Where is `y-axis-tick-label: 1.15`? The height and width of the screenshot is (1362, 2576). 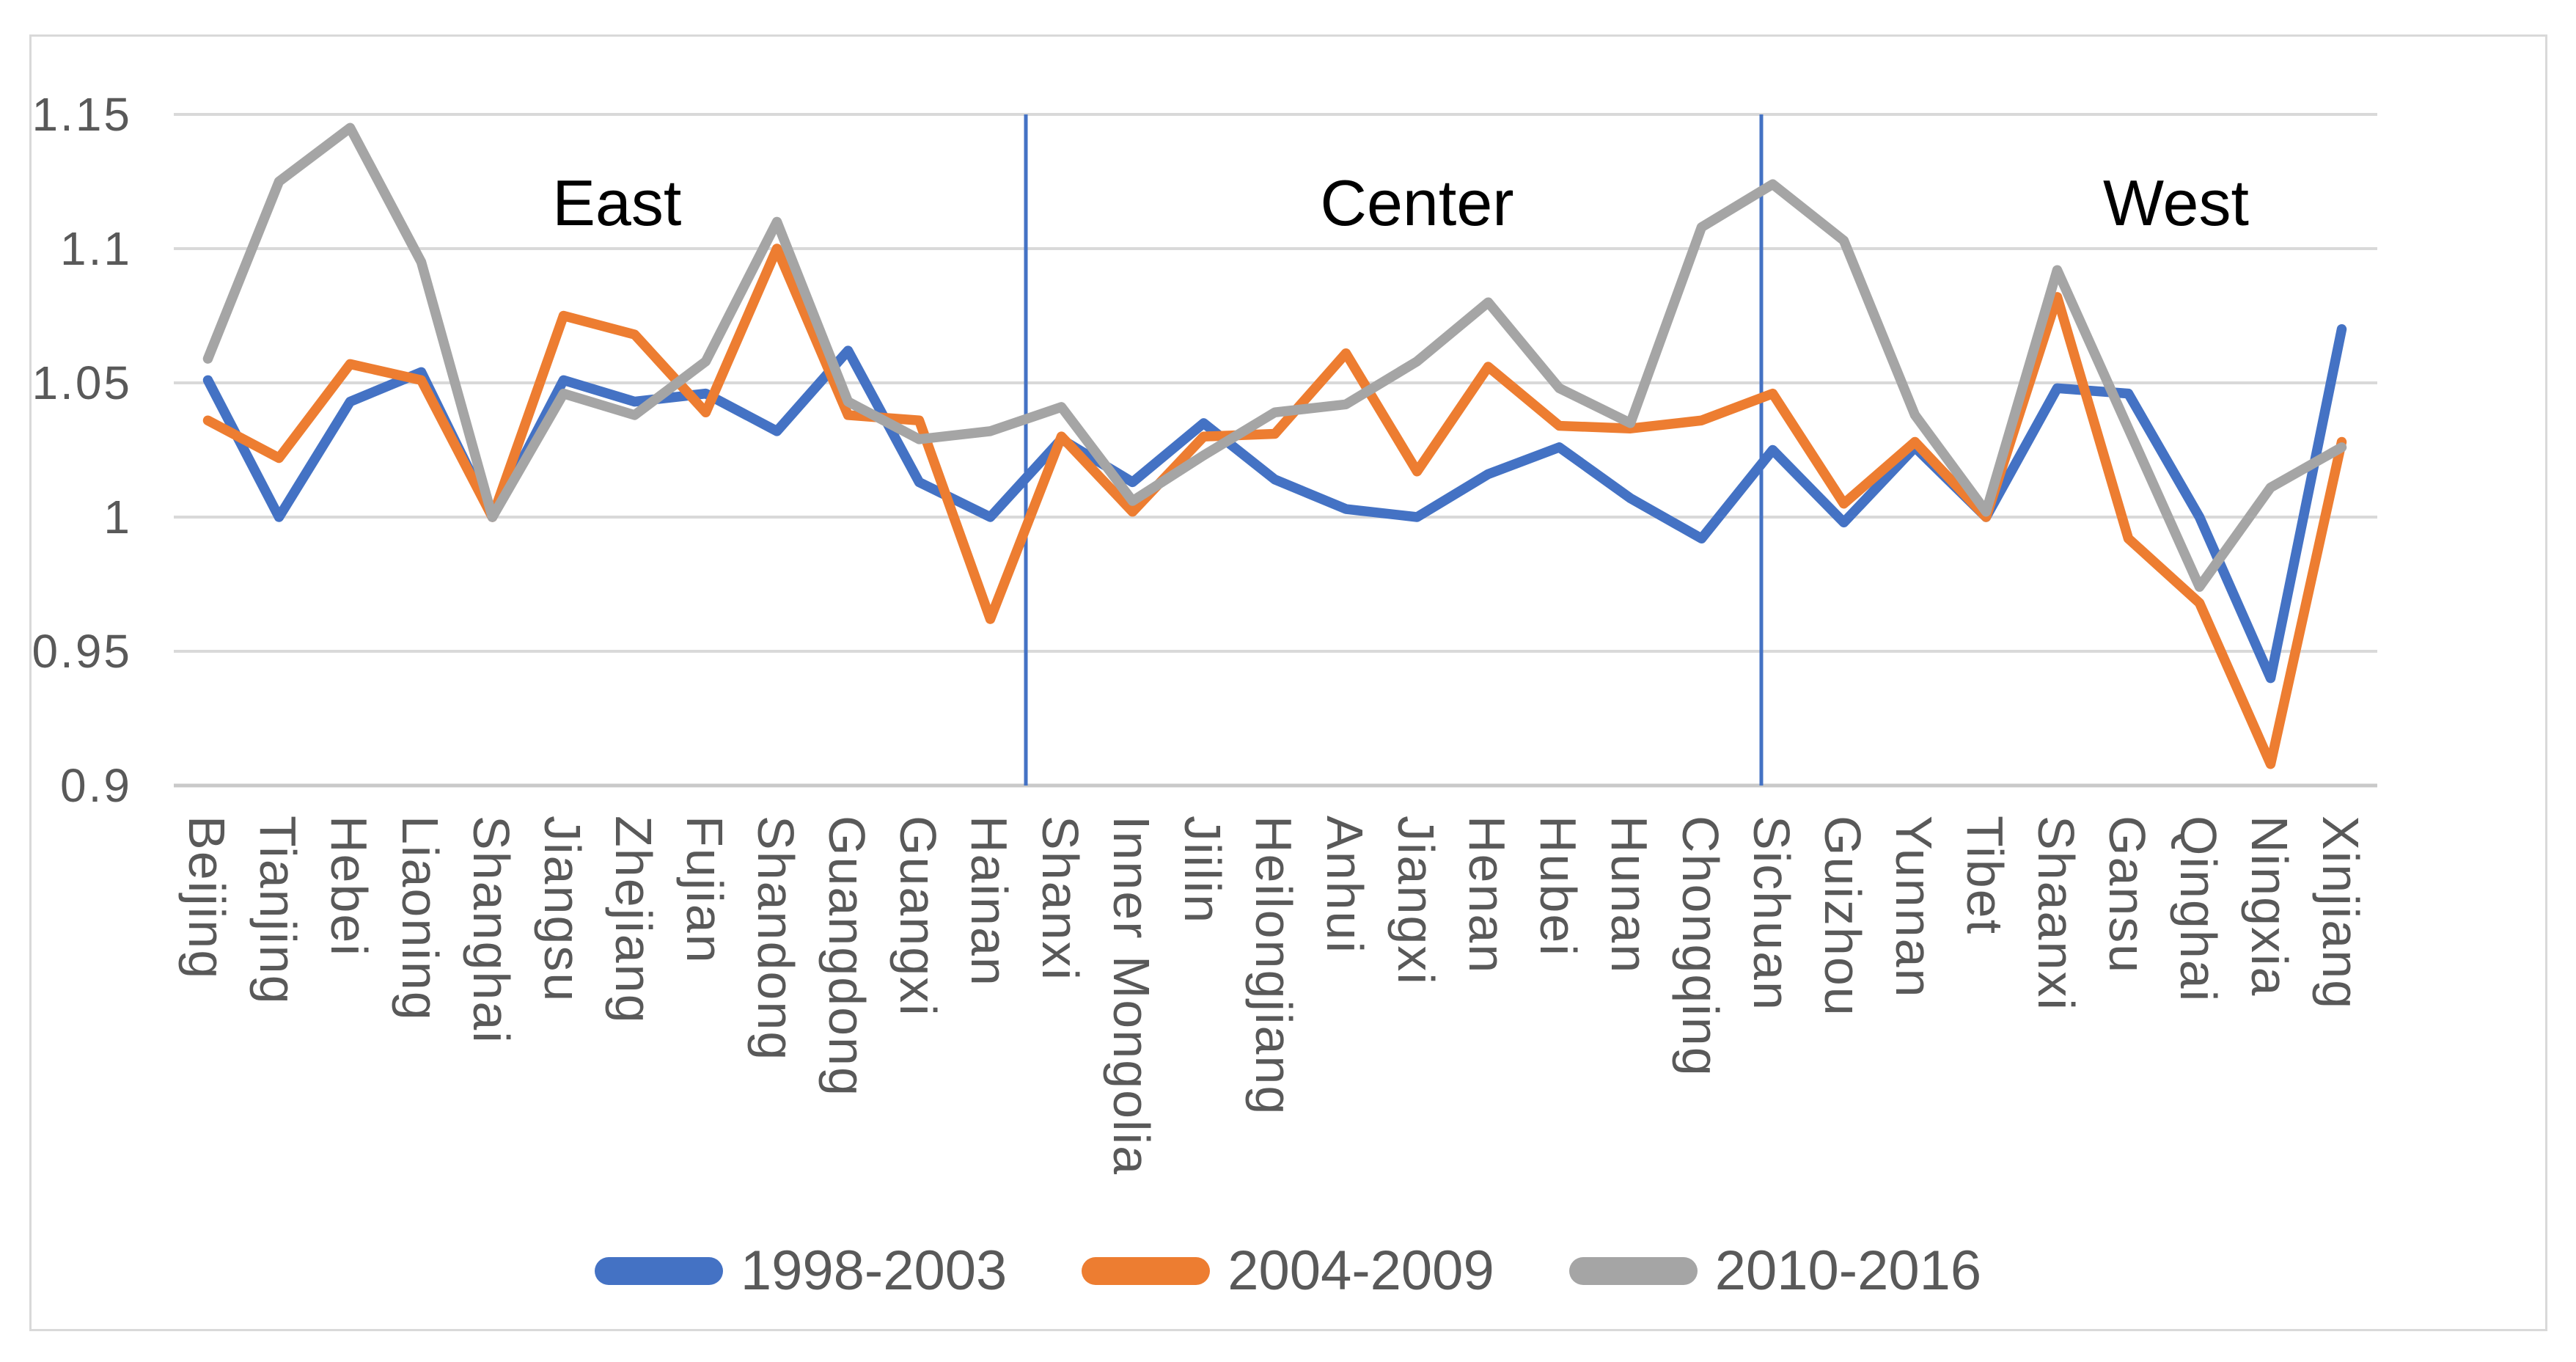
y-axis-tick-label: 1.15 is located at coordinates (82, 114).